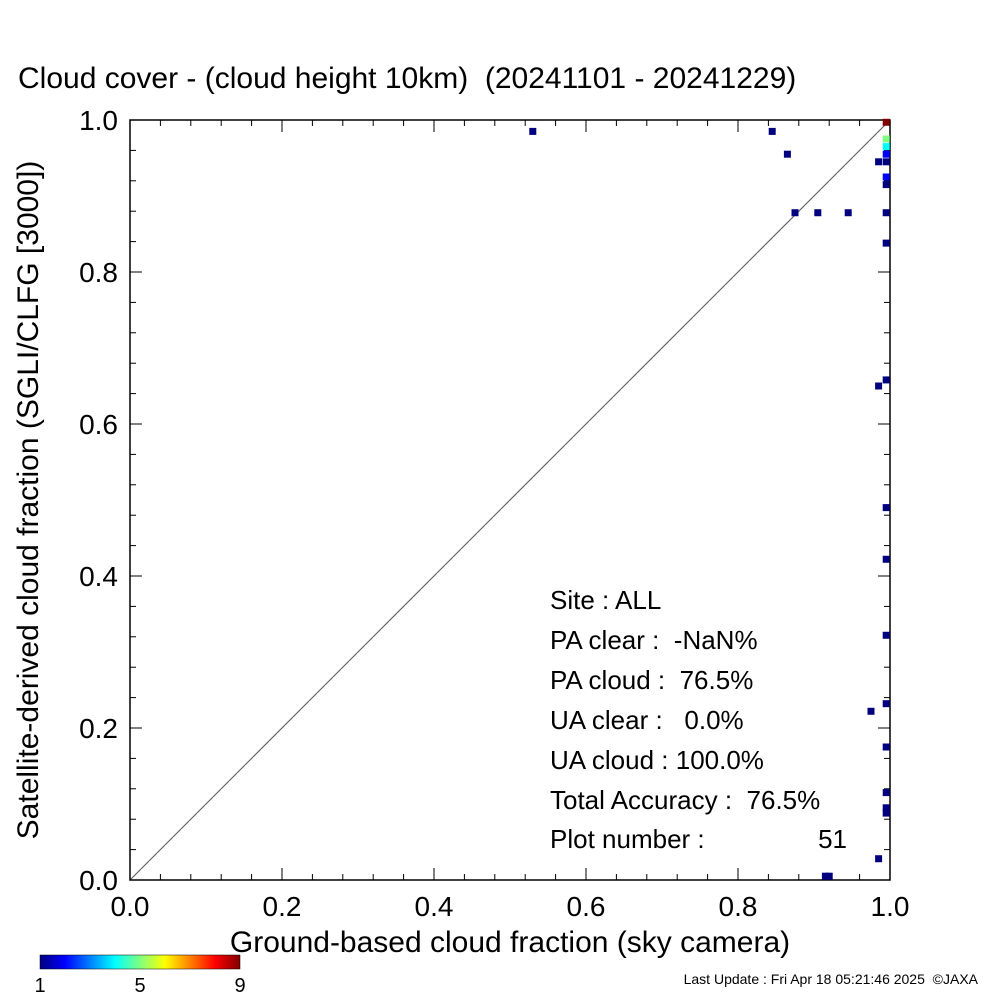 This screenshot has height=1000, width=1000. Describe the element at coordinates (98, 424) in the screenshot. I see `y-tick-label: 0.6` at that location.